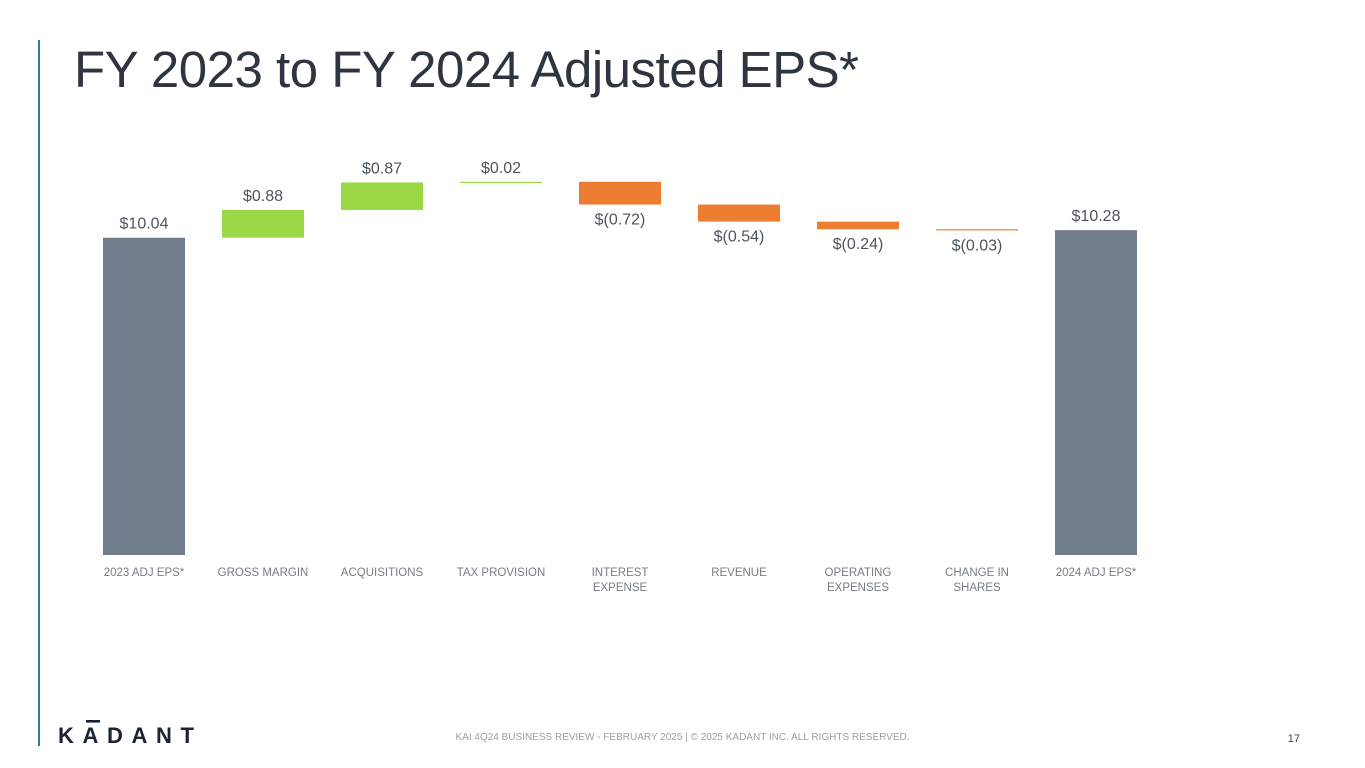 The image size is (1365, 768). Describe the element at coordinates (739, 573) in the screenshot. I see `category-label: REVENUE` at that location.